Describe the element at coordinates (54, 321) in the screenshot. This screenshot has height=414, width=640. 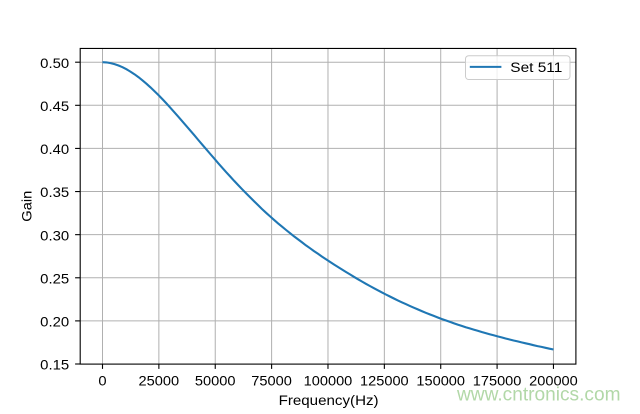
I see `svg-text: 0.20` at that location.